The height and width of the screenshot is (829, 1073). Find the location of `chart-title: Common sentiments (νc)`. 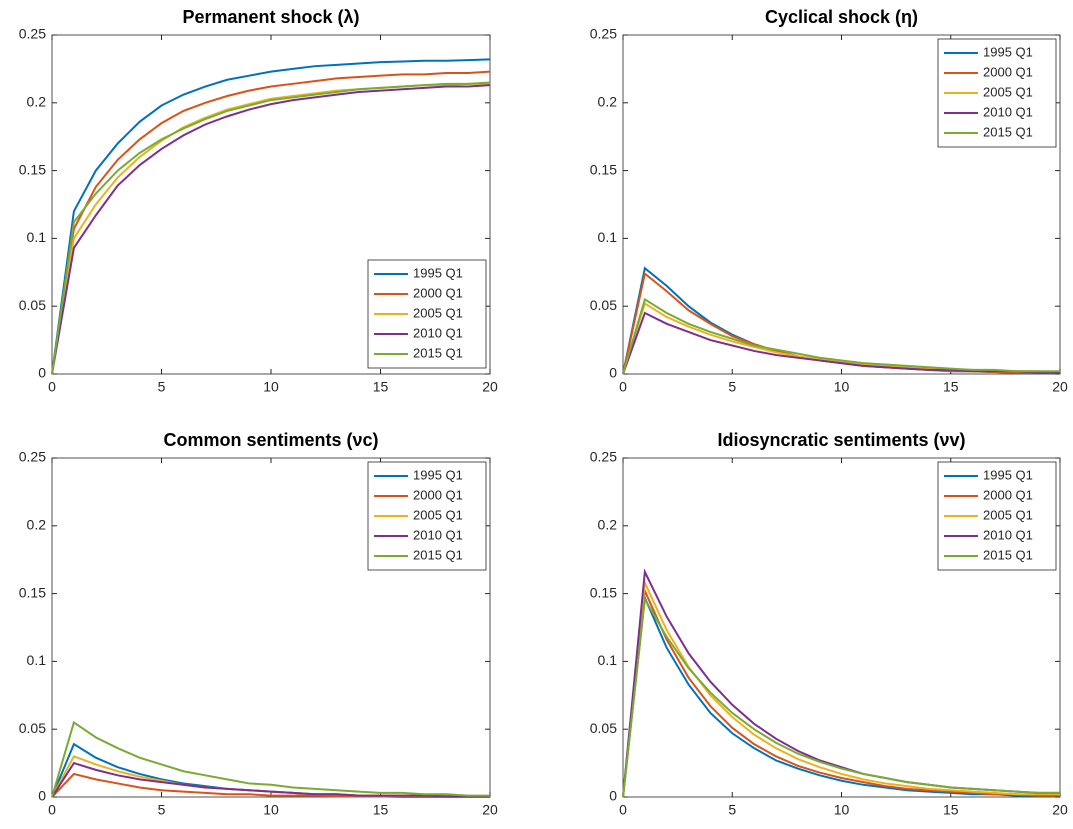

chart-title: Common sentiments (νc) is located at coordinates (270, 440).